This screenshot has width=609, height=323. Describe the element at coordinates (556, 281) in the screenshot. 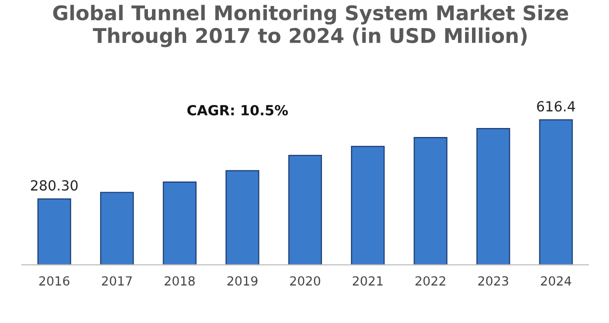

I see `x-tick-label: 2024` at that location.